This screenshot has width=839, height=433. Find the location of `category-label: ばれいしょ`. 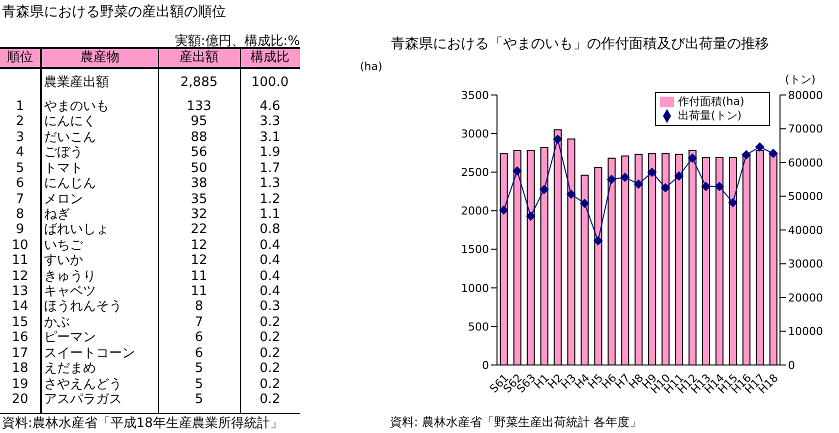

category-label: ばれいしょ is located at coordinates (77, 230).